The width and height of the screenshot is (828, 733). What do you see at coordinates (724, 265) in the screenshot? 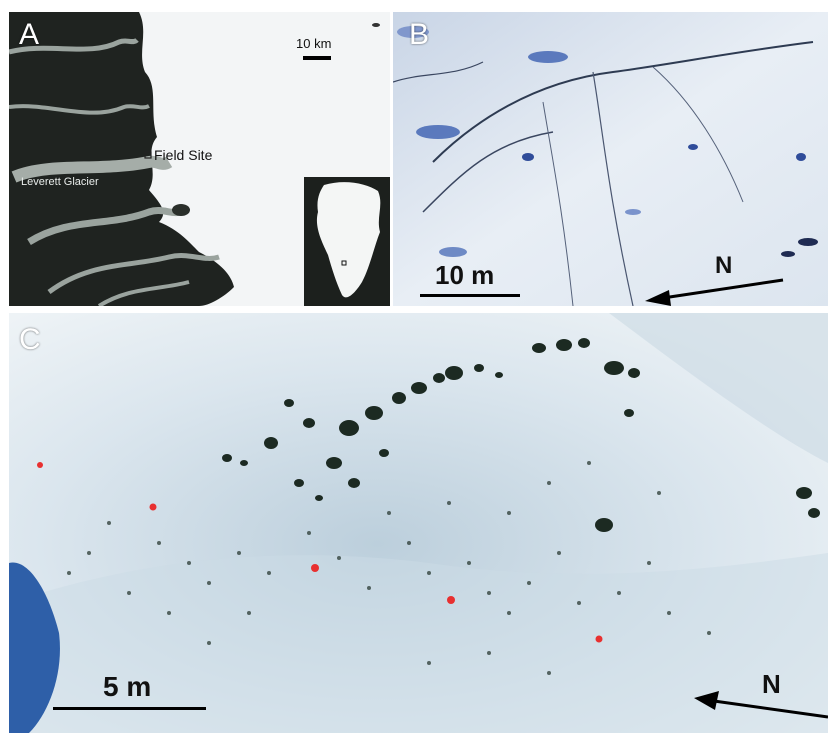
I see `panel-b-north-label: N` at bounding box center [724, 265].